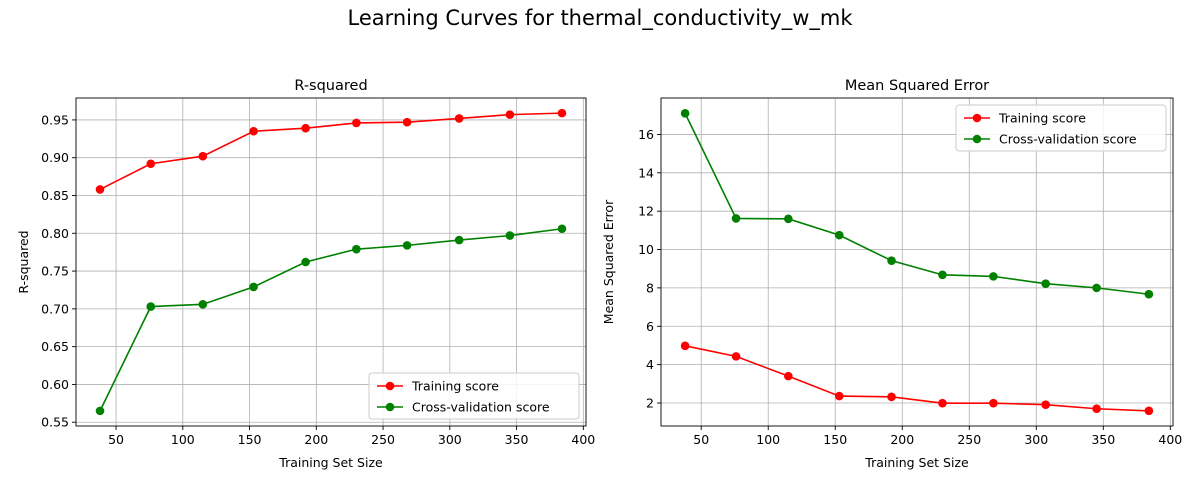 This screenshot has width=1200, height=504. What do you see at coordinates (917, 86) in the screenshot?
I see `subplot-title: Mean Squared Error` at bounding box center [917, 86].